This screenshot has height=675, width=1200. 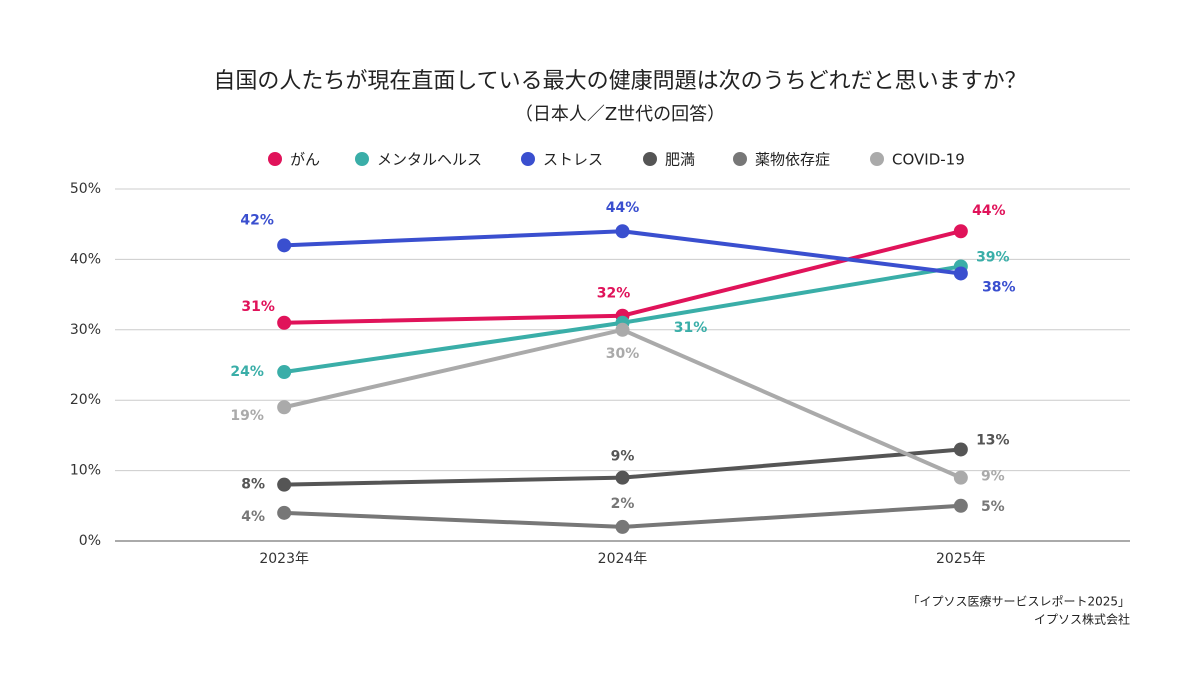 I want to click on source-note: イプソス株式会社, so click(x=1082, y=619).